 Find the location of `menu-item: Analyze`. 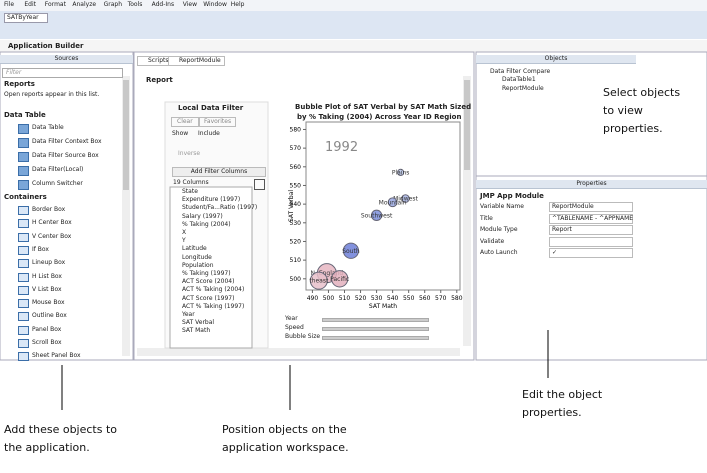

menu-item: Analyze is located at coordinates (84, 4).